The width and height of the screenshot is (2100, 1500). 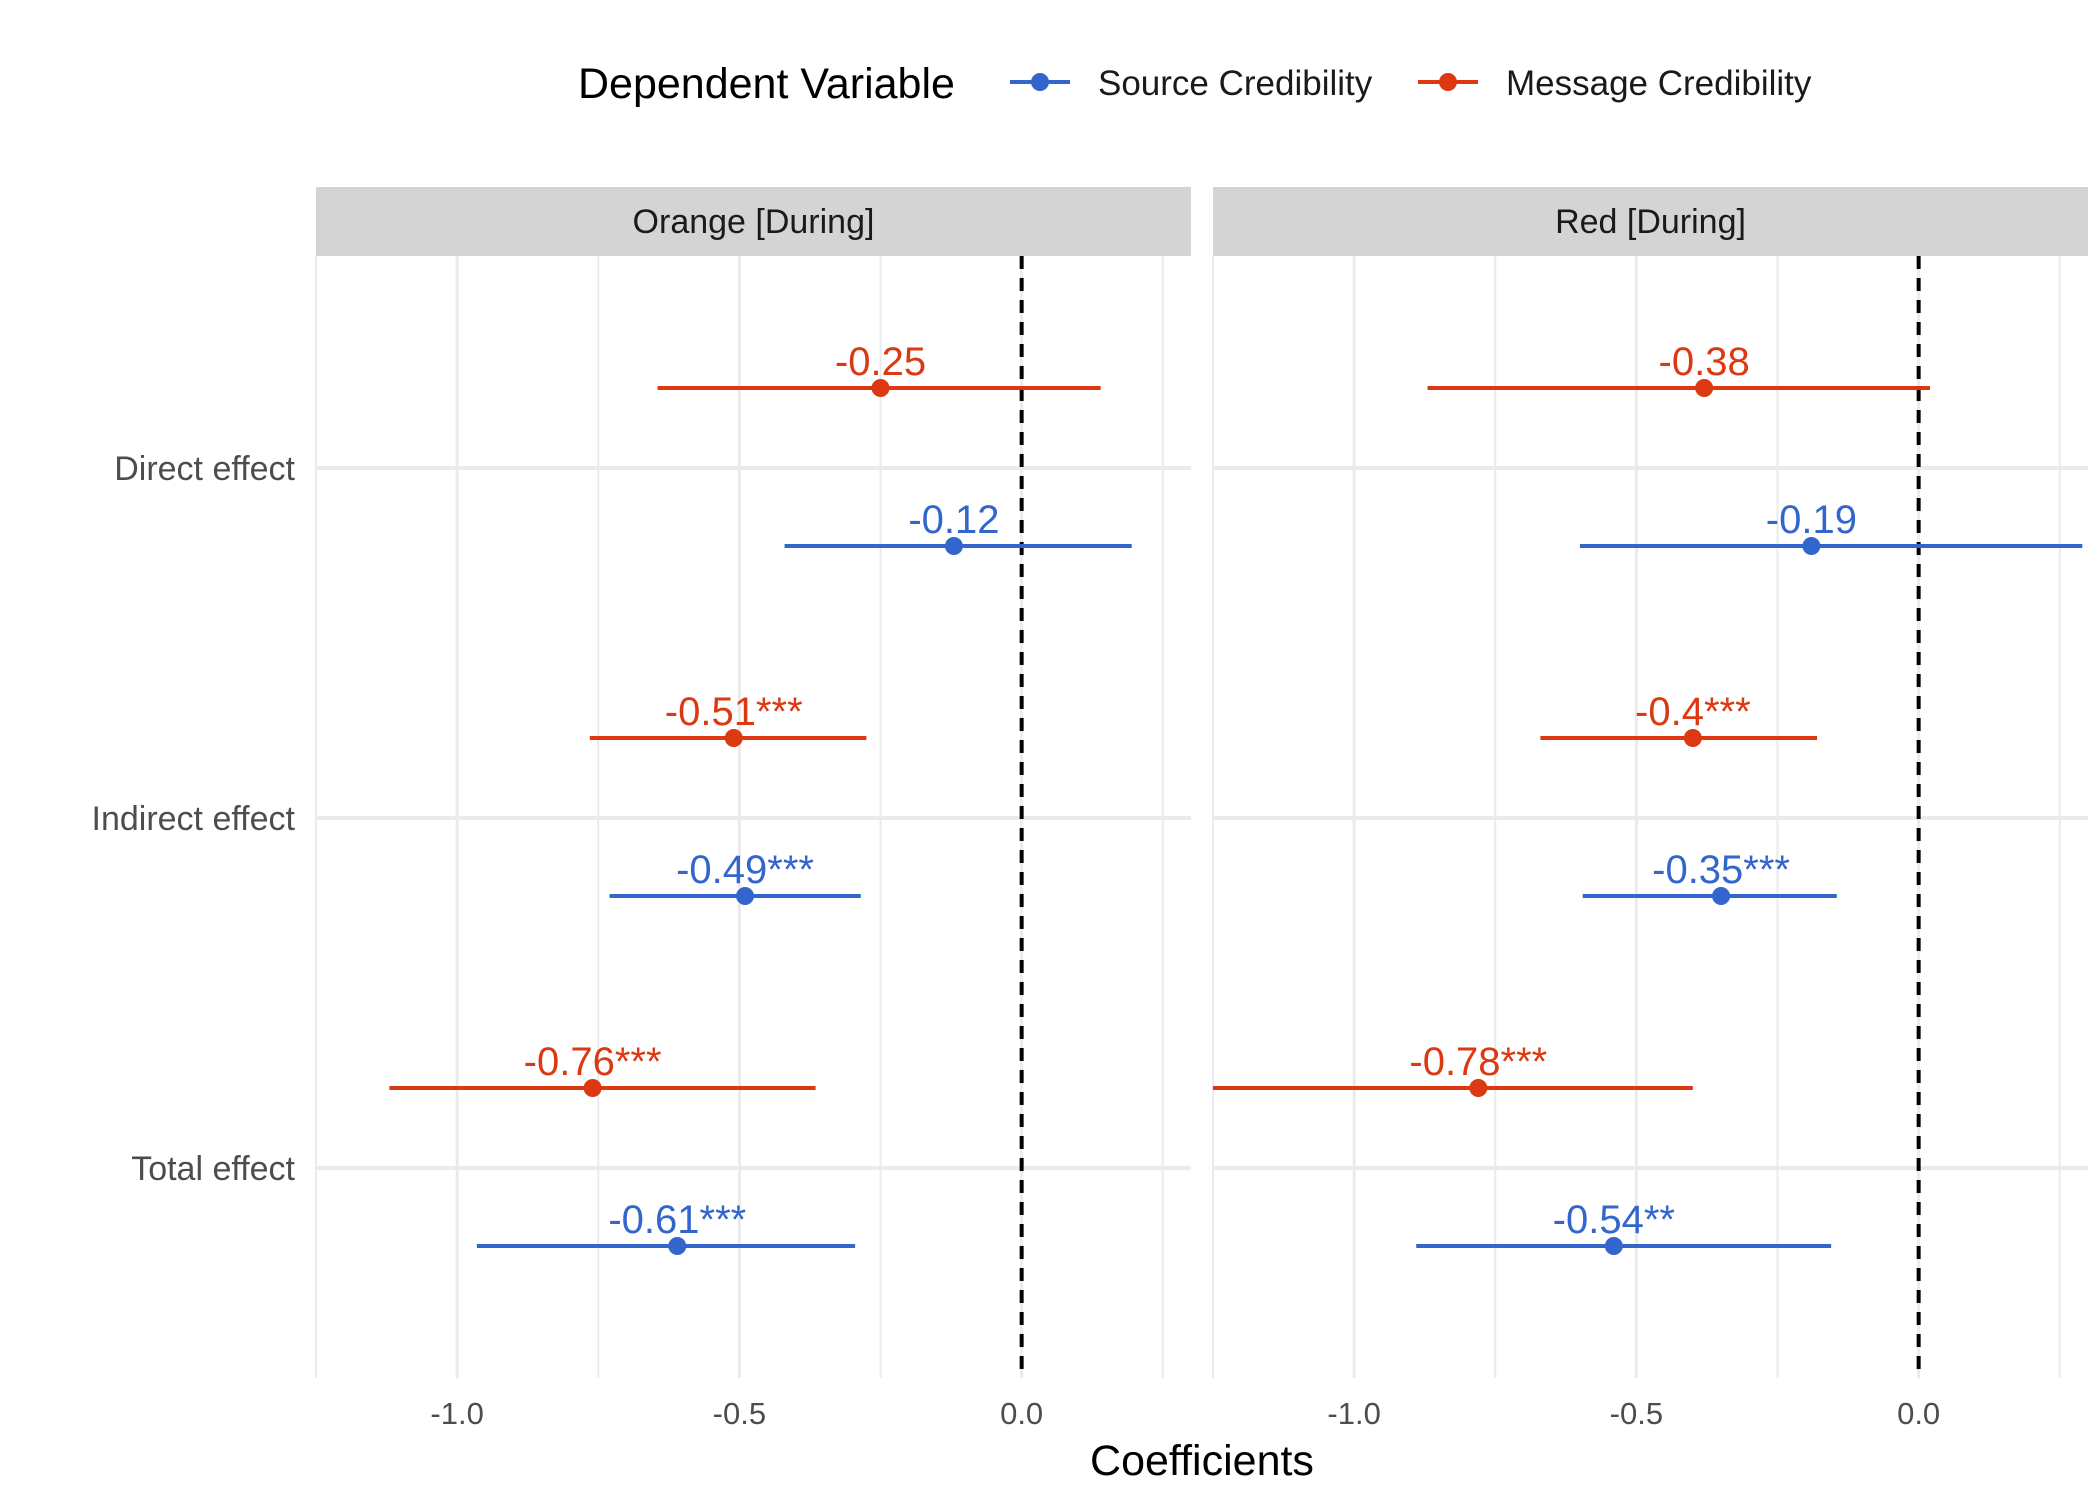 What do you see at coordinates (1614, 1220) in the screenshot?
I see `estimate-label-source-credibility-total-effect: -0.54**` at bounding box center [1614, 1220].